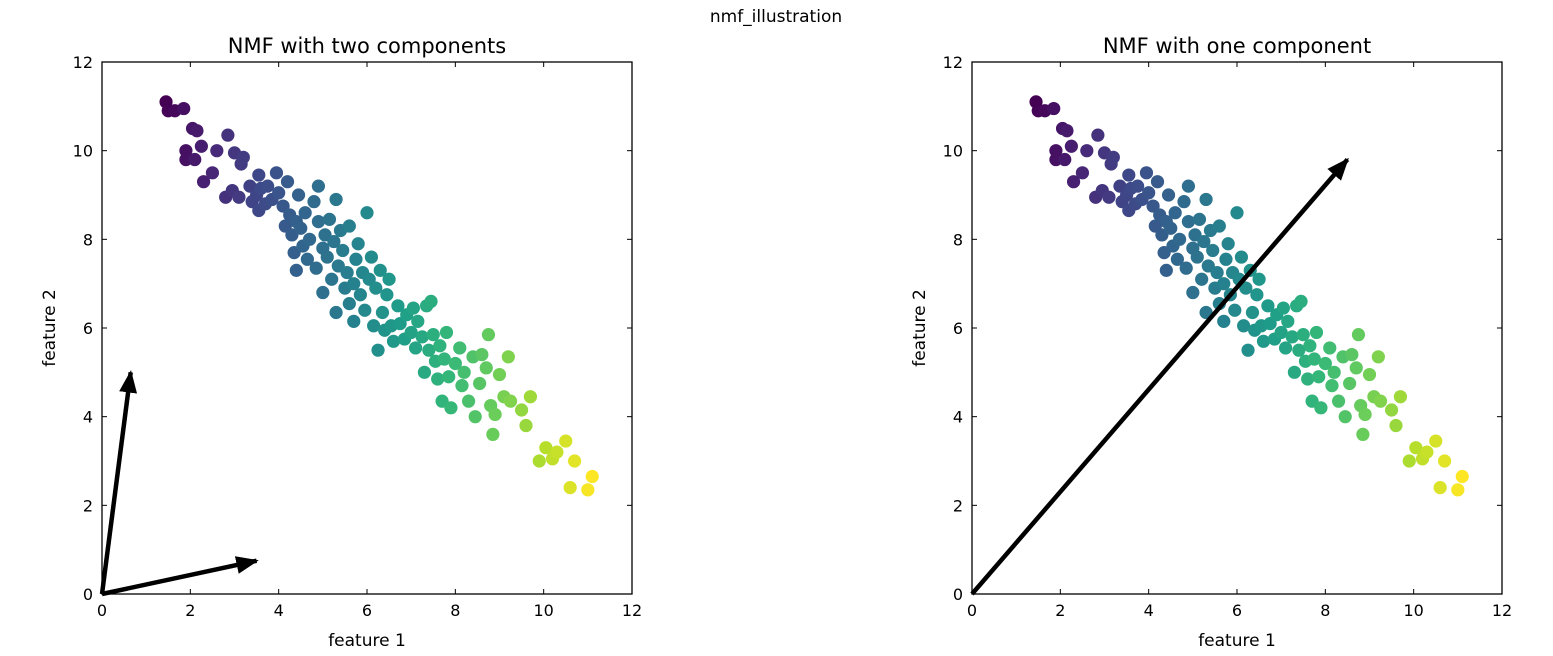 This screenshot has height=656, width=1553. Describe the element at coordinates (83, 151) in the screenshot. I see `y-tick-label: 10` at that location.